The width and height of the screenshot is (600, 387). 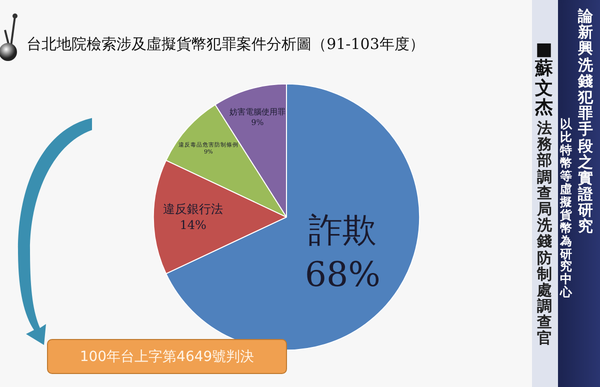 What do you see at coordinates (342, 274) in the screenshot?
I see `data-label: 68%` at bounding box center [342, 274].